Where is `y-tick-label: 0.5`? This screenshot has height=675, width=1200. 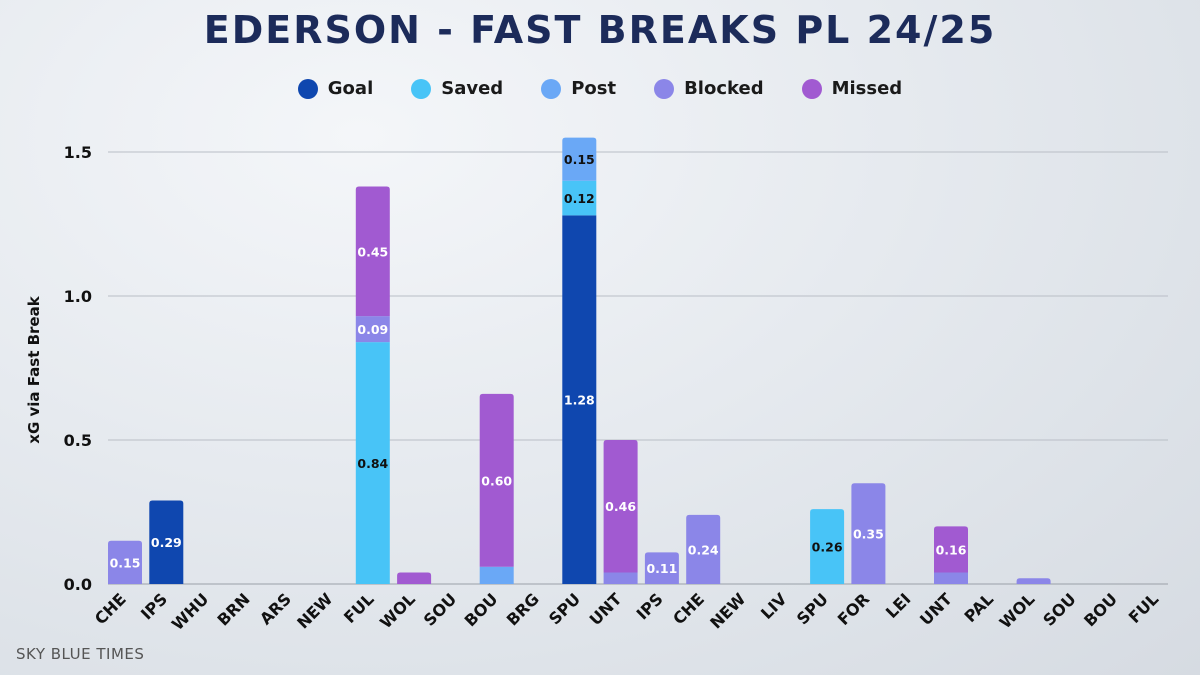
y-tick-label: 0.5 is located at coordinates (78, 440).